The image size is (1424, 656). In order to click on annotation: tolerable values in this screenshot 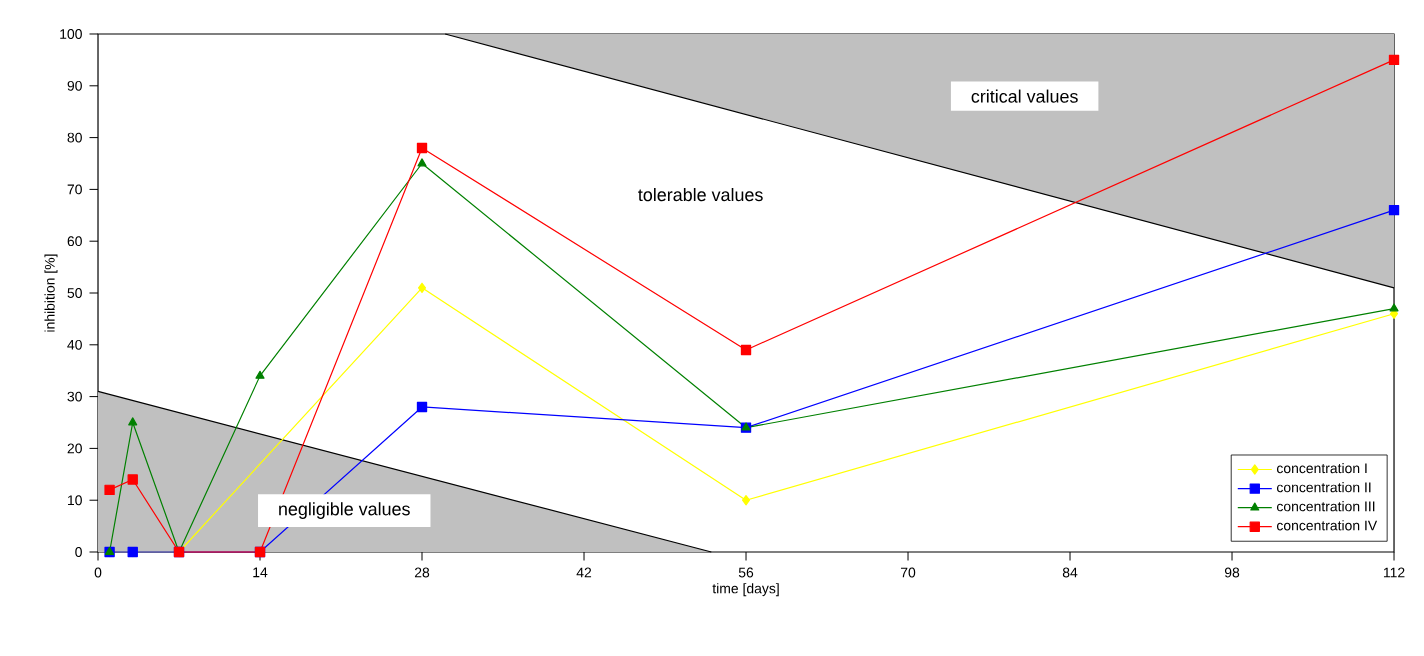, I will do `click(700, 194)`.